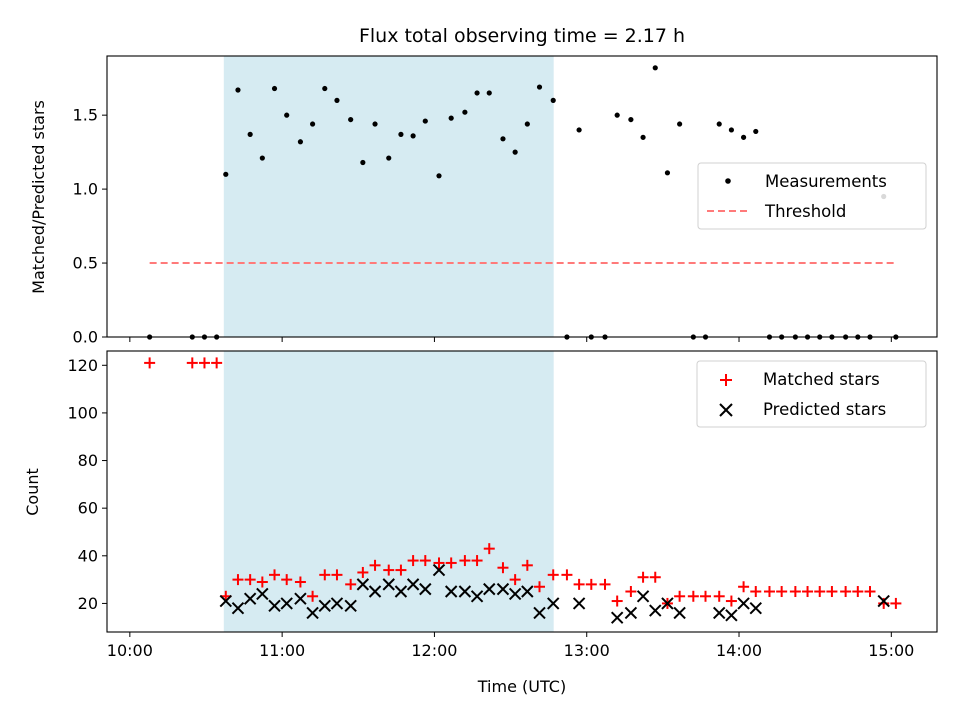  What do you see at coordinates (726, 410) in the screenshot?
I see `legend-predicted-marker` at bounding box center [726, 410].